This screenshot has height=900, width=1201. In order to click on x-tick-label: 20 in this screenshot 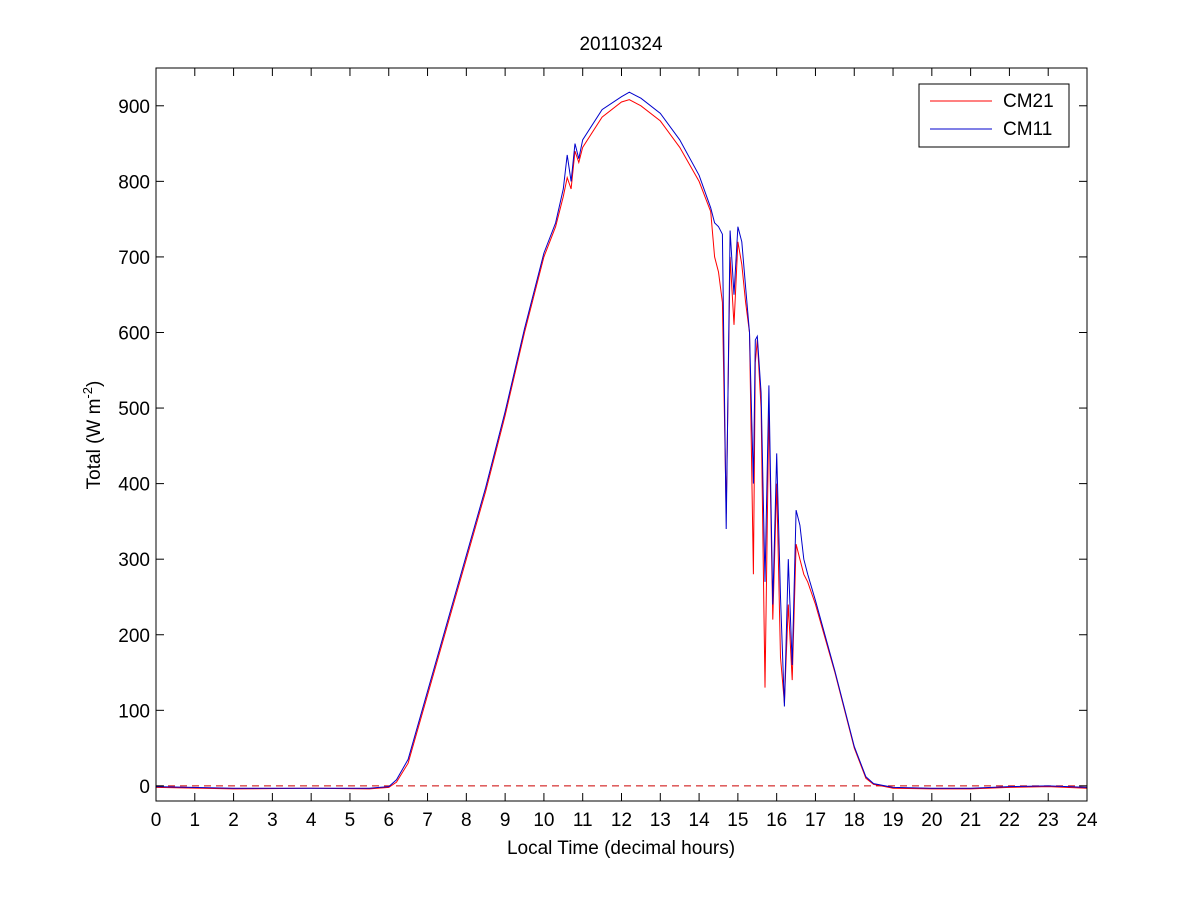, I will do `click(931, 820)`.